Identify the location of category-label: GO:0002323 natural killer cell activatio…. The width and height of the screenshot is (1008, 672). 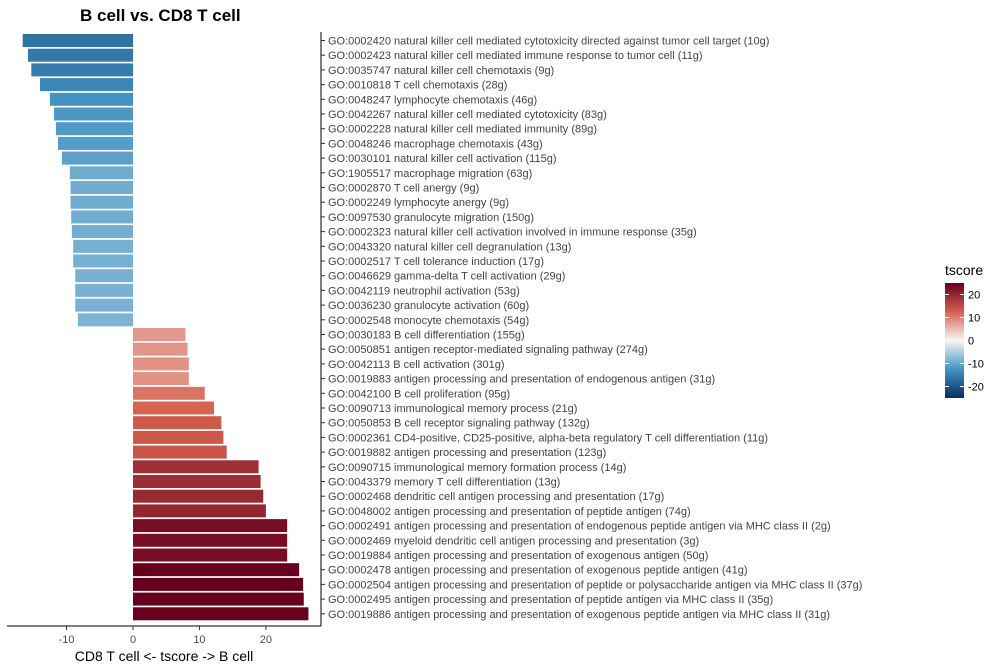
(512, 233).